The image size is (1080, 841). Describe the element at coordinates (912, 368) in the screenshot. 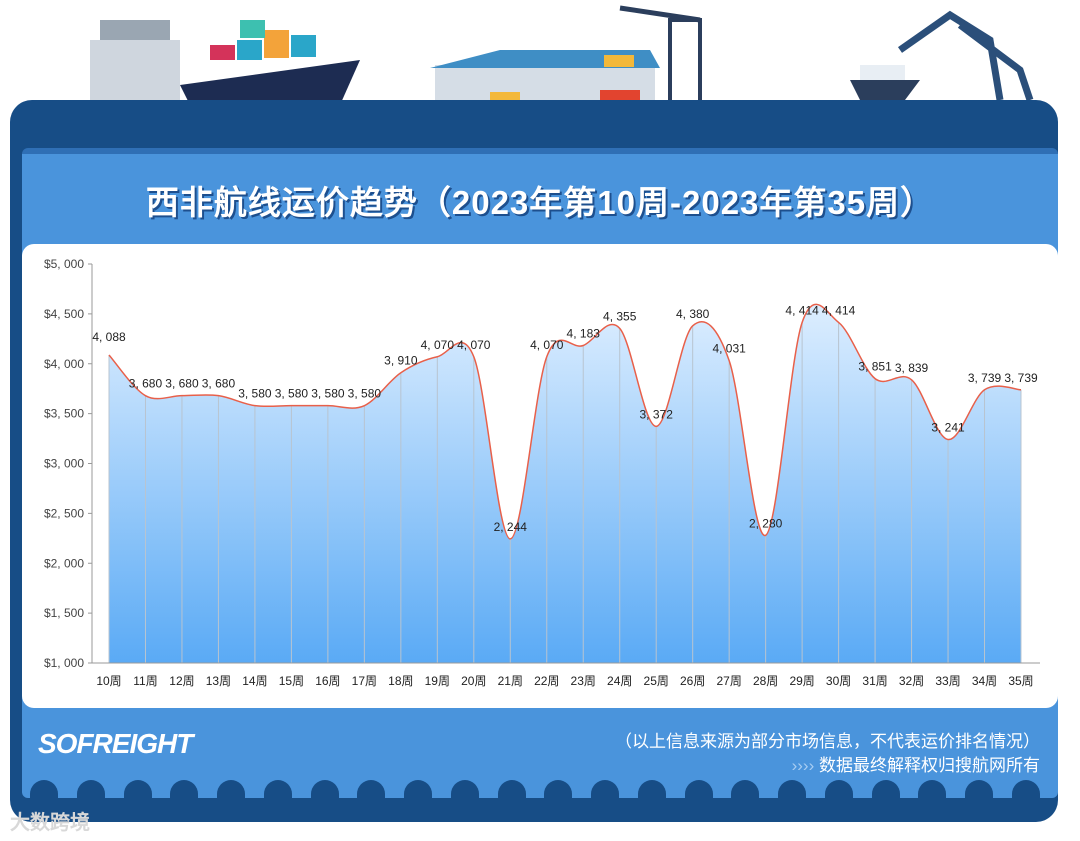

I see `data-label: 3, 839` at that location.